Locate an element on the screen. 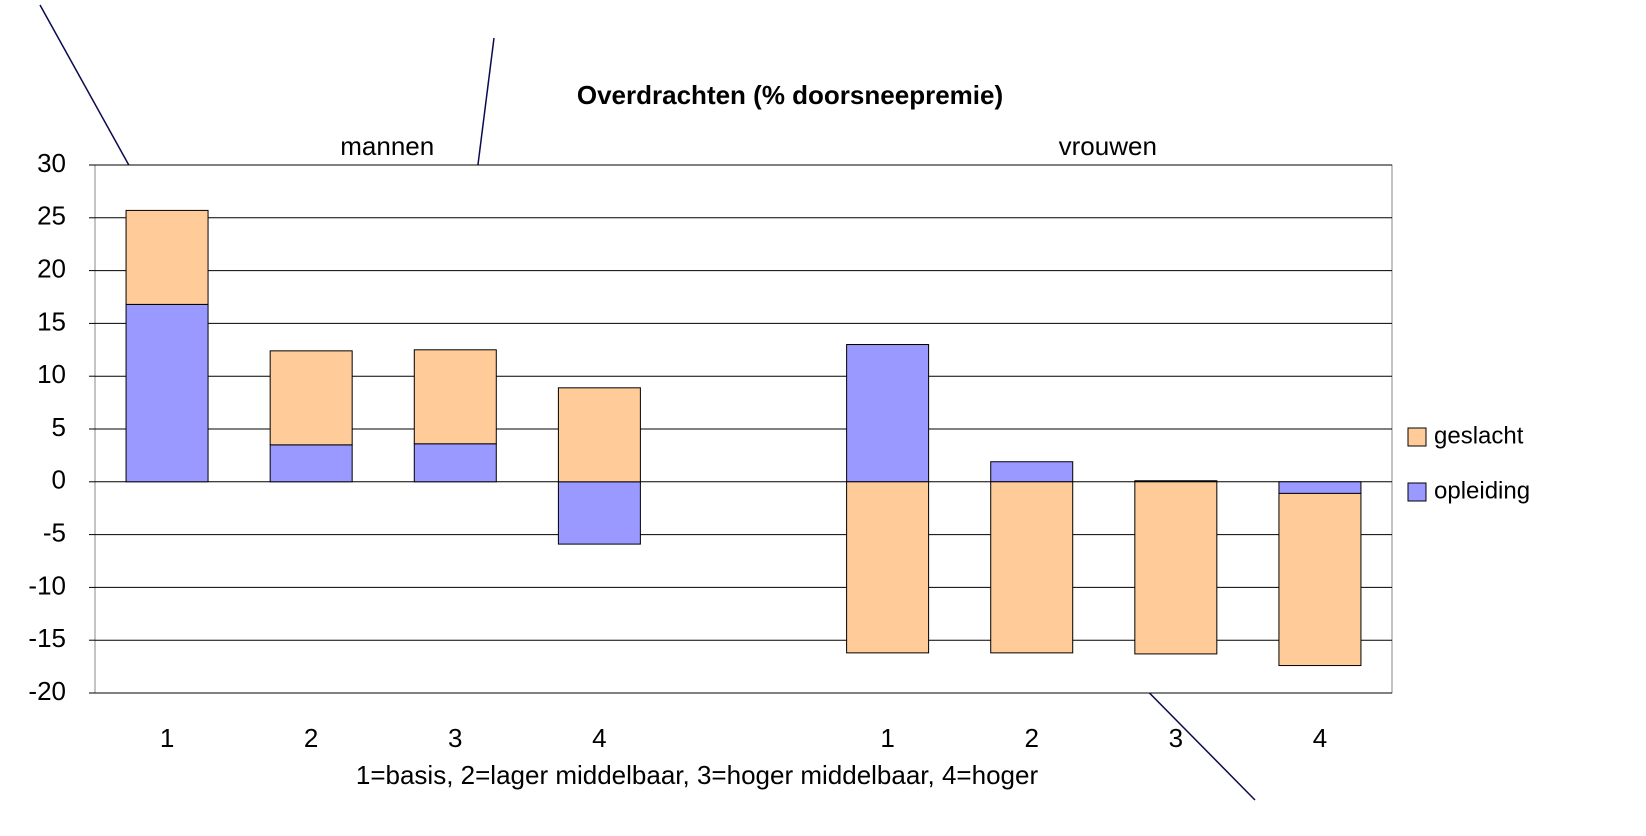 The height and width of the screenshot is (836, 1646). group-label: vrouwen is located at coordinates (1108, 146).